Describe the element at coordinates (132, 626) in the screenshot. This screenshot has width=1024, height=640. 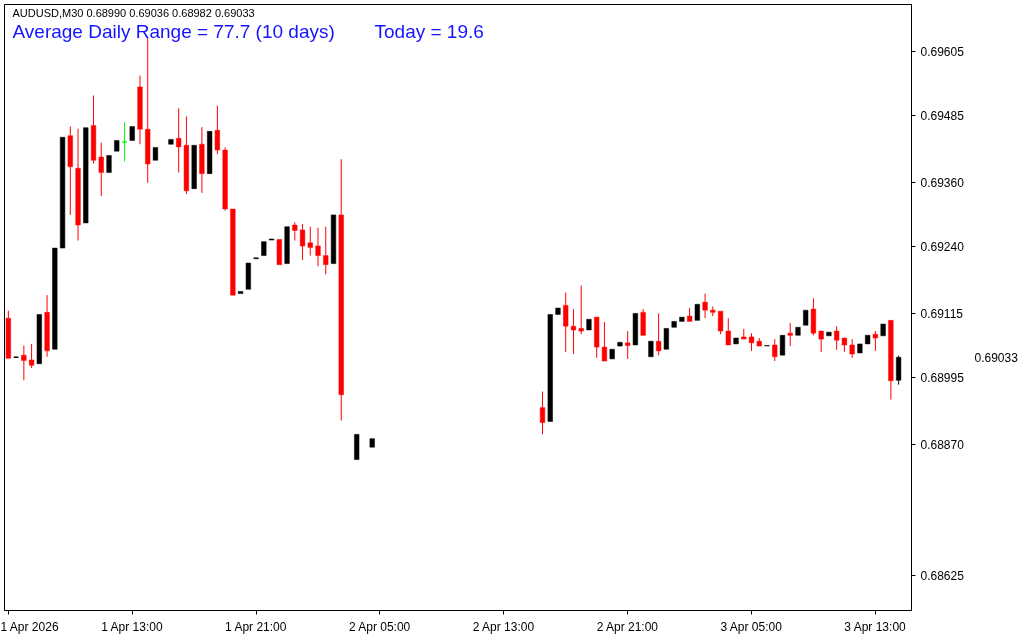
I see `x-tick-label: 1 Apr 13:00` at that location.